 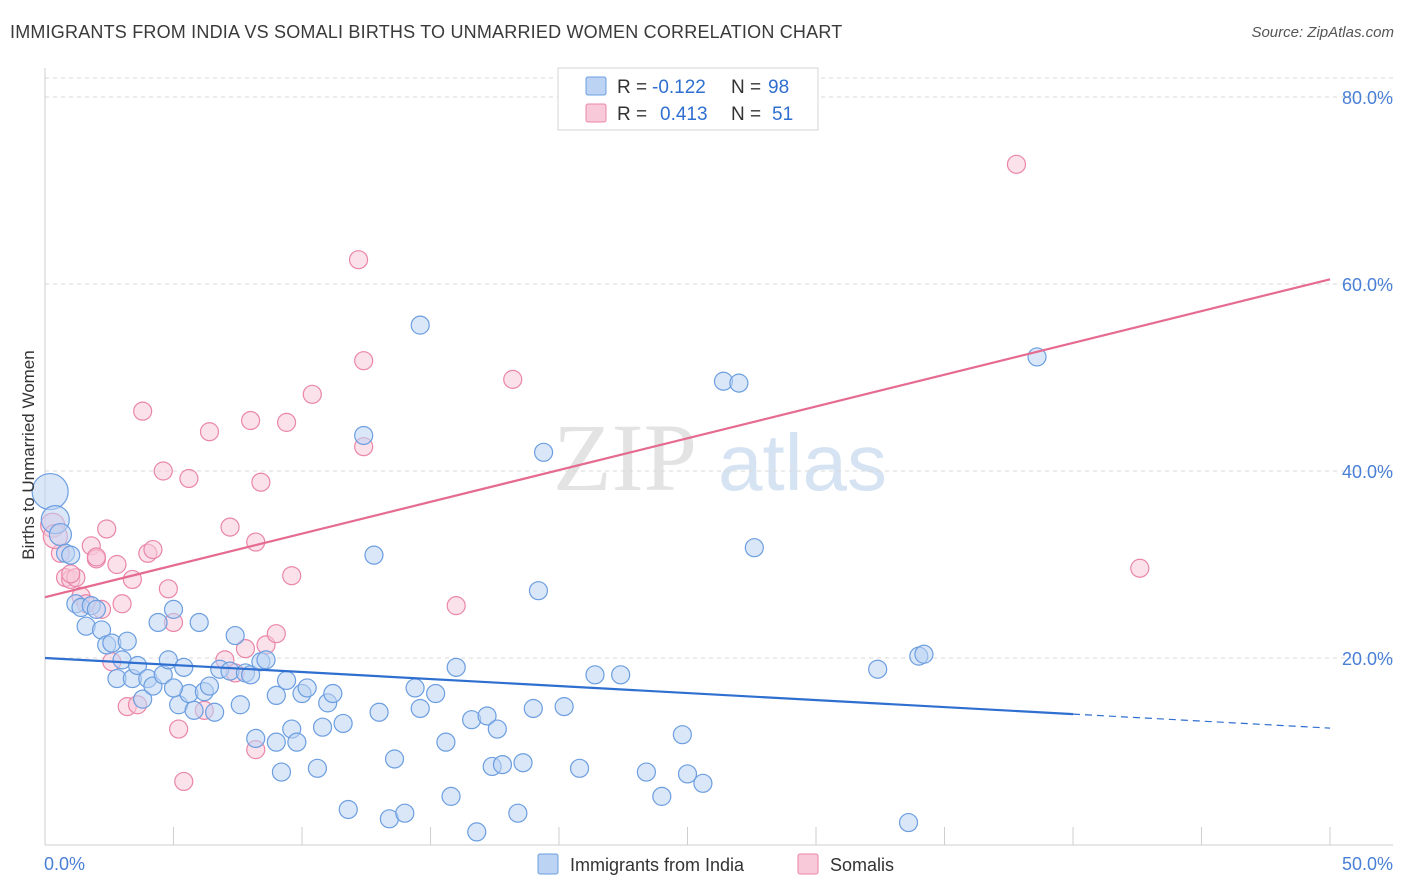 I want to click on trend-line-india, so click(x=559, y=686).